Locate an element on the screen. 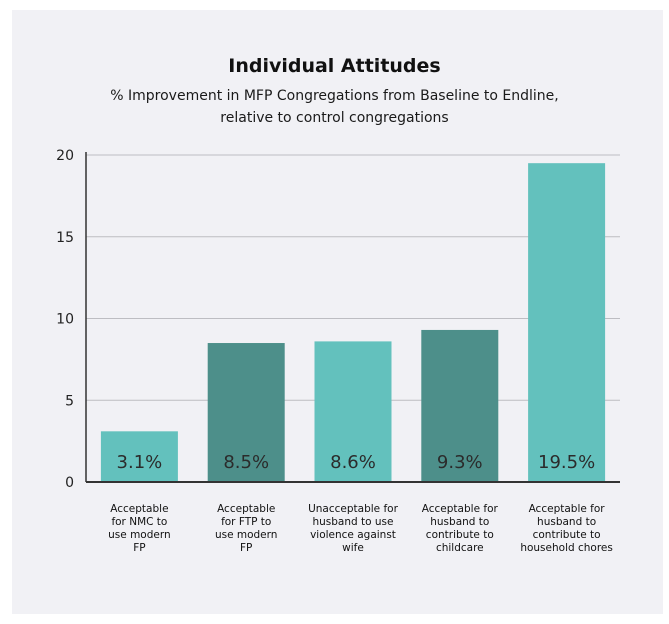  data-label: 9.3% is located at coordinates (460, 462).